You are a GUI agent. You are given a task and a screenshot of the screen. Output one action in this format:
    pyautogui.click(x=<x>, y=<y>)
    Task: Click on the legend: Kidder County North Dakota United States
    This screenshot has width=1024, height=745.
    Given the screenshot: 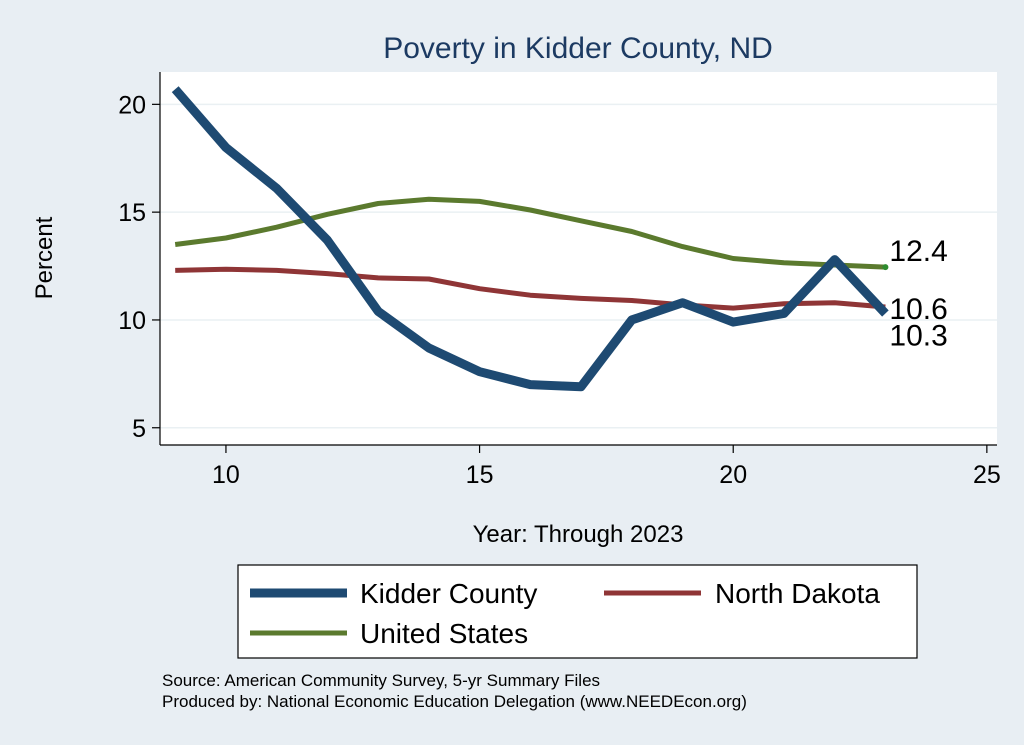 What is the action you would take?
    pyautogui.click(x=577, y=611)
    